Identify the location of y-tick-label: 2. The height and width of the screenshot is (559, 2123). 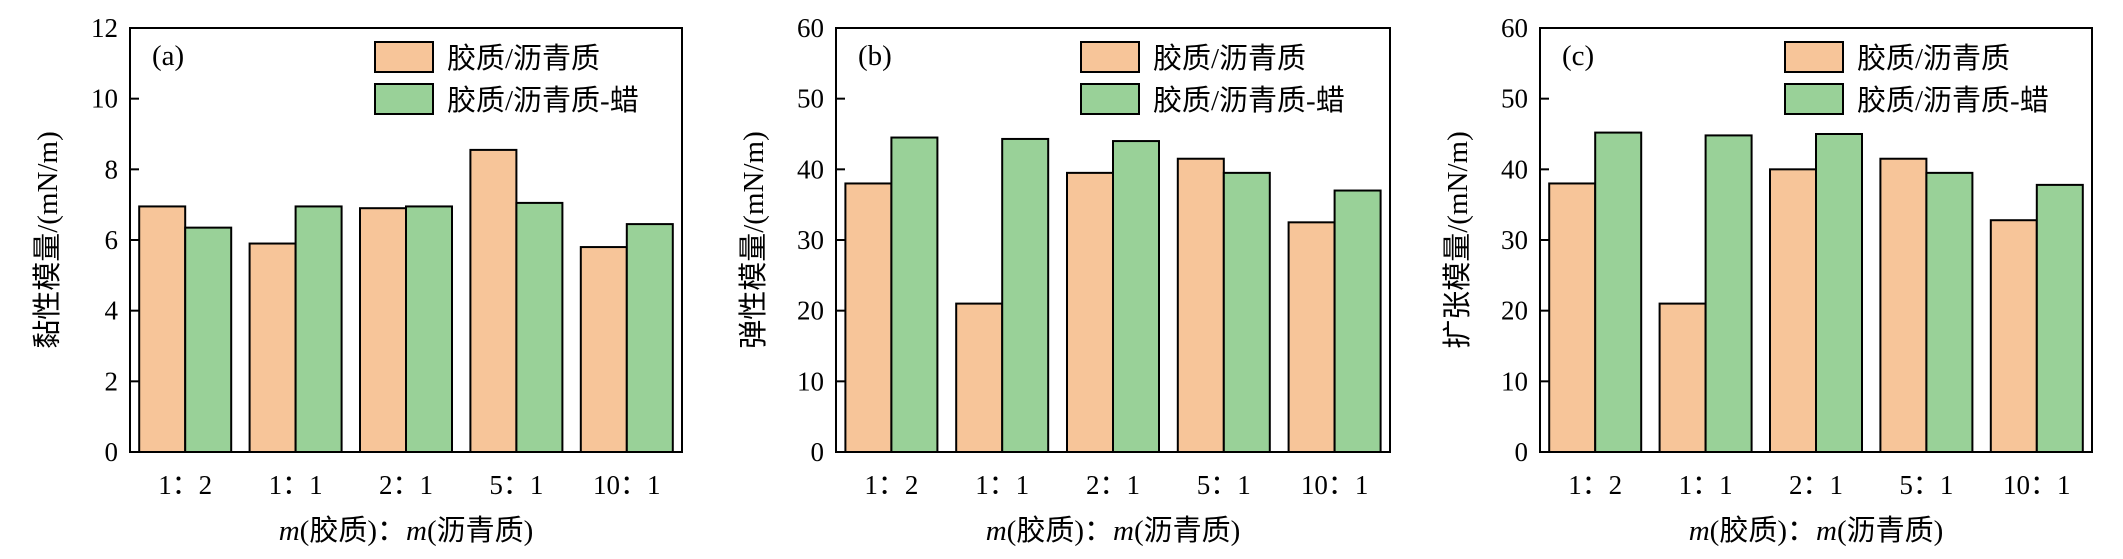
(112, 381).